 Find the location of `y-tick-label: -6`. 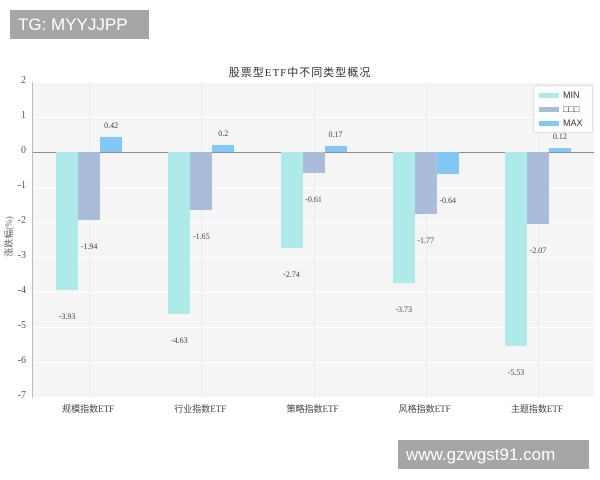

y-tick-label: -6 is located at coordinates (21, 360).